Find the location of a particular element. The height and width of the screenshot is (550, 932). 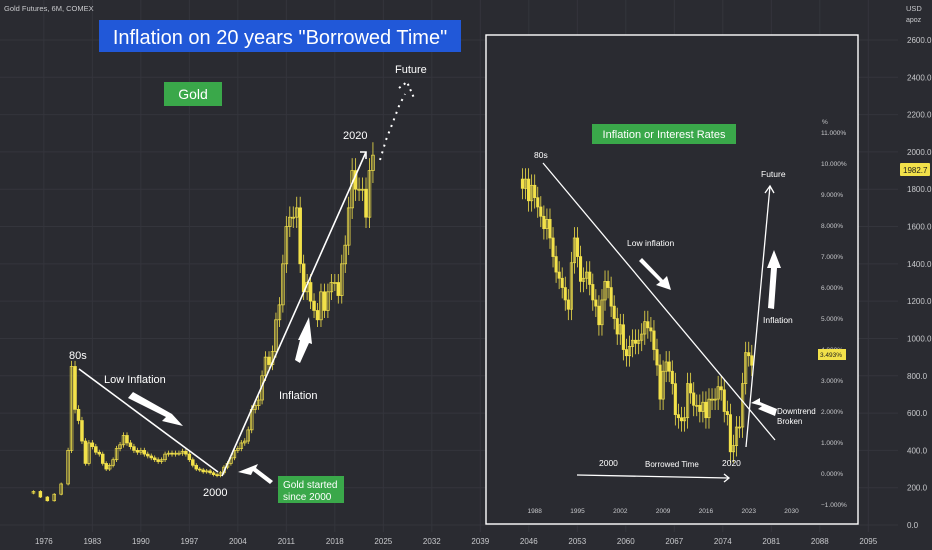

x-tick-label: 2053 is located at coordinates (577, 541).